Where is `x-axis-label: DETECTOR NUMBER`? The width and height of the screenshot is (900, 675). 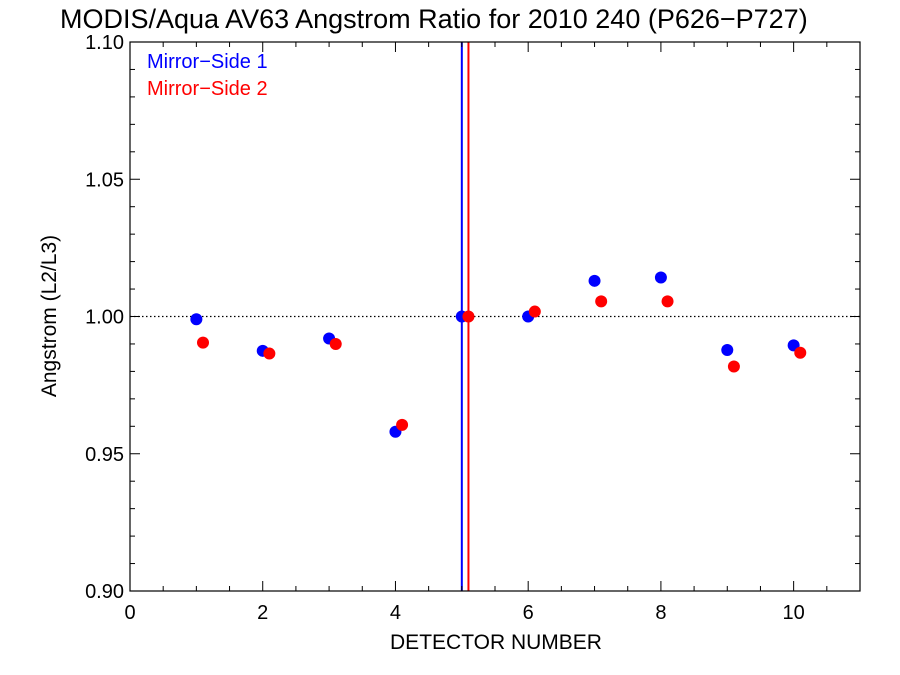
x-axis-label: DETECTOR NUMBER is located at coordinates (496, 642).